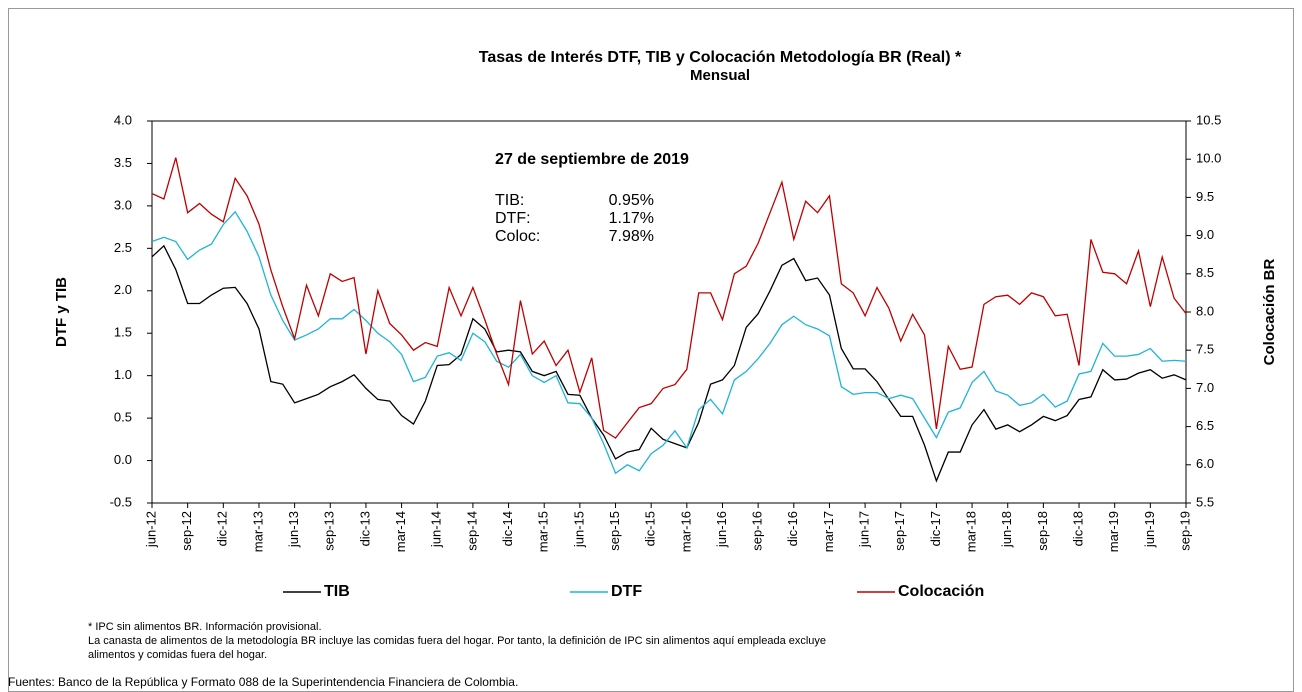 The width and height of the screenshot is (1302, 692). Describe the element at coordinates (123, 204) in the screenshot. I see `yticks-label: 3.0` at that location.